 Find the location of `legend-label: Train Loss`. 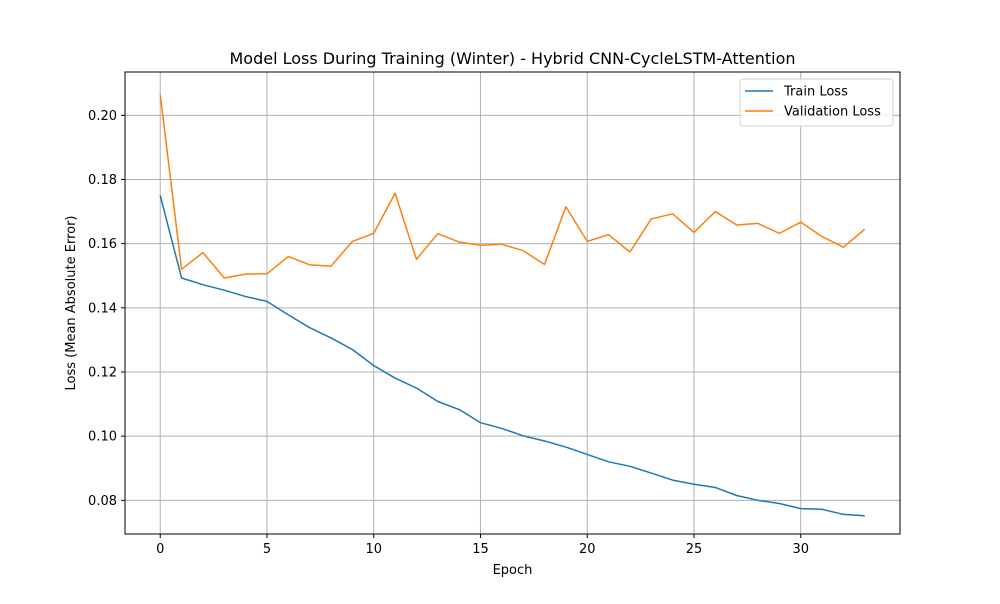

legend-label: Train Loss is located at coordinates (815, 92).